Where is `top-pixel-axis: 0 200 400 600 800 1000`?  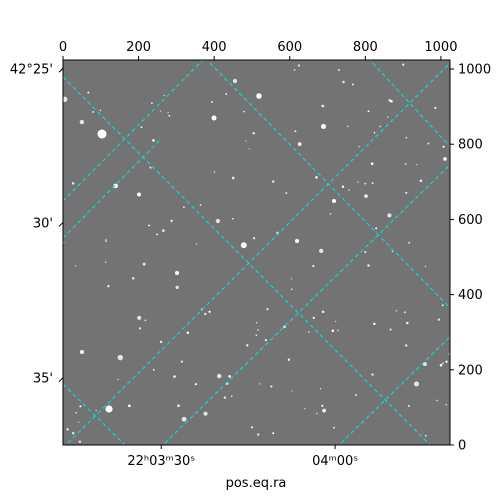 top-pixel-axis: 0 200 400 600 800 1000 is located at coordinates (258, 50).